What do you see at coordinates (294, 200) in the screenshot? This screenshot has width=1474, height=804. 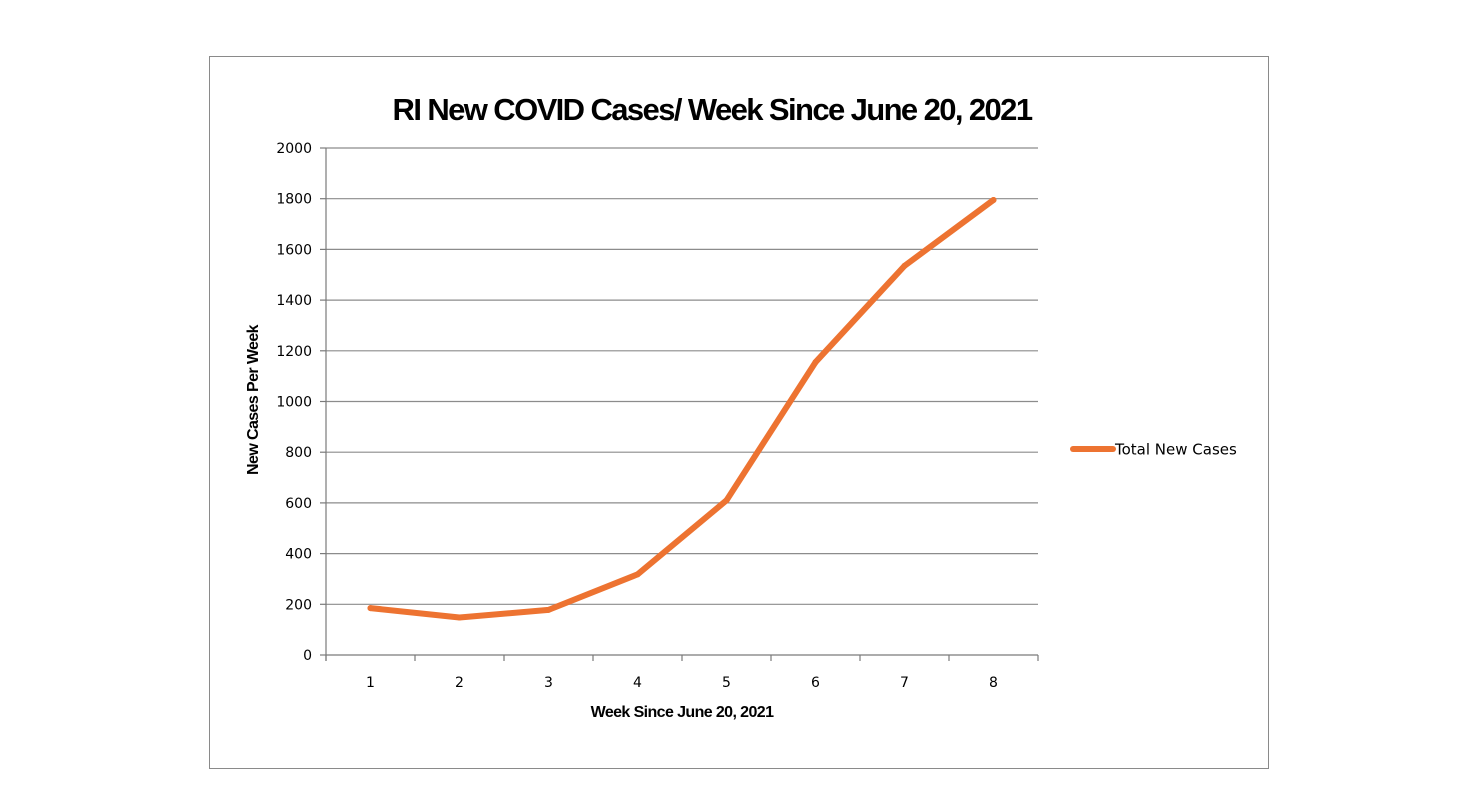 I see `y-tick-label: 1800` at bounding box center [294, 200].